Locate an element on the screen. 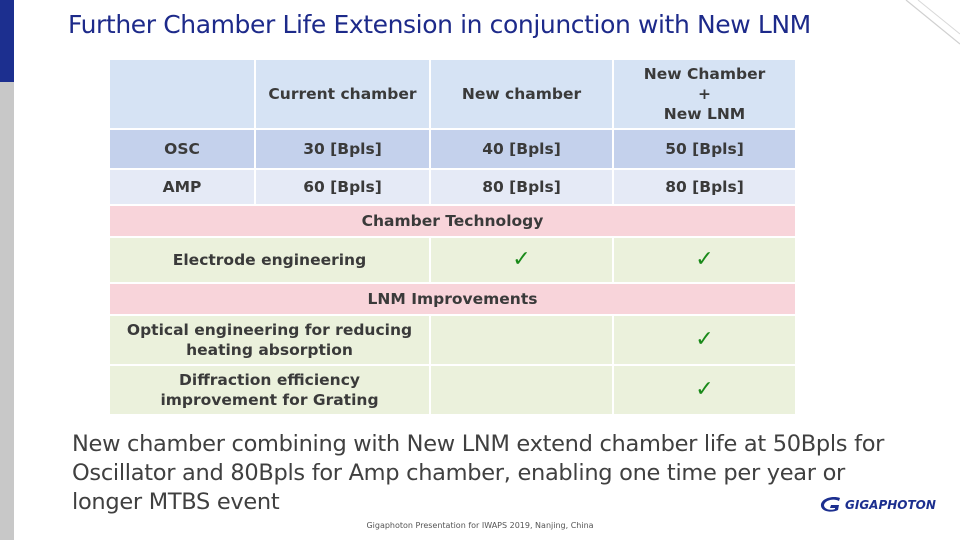 This screenshot has height=540, width=960. value-cell: 60 [Bpls] is located at coordinates (342, 187).